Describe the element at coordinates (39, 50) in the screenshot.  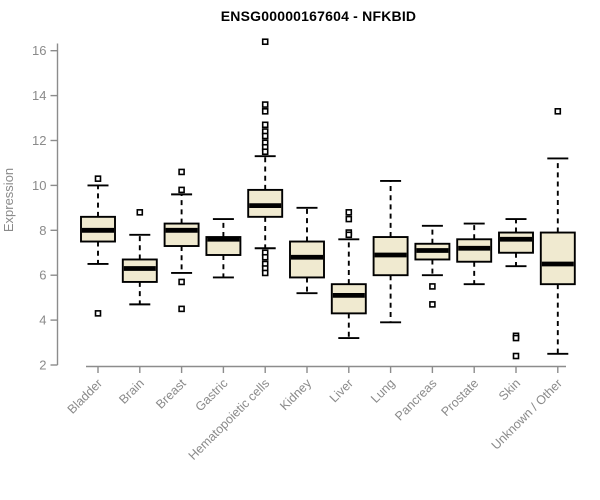
I see `y-tick-label: 16` at that location.